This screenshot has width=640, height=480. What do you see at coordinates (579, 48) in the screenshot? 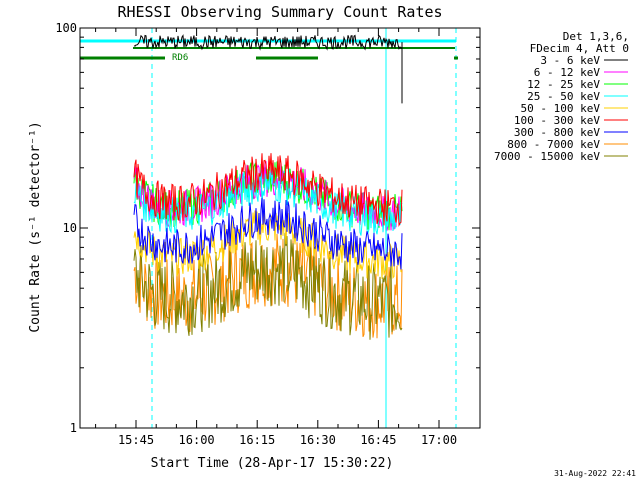
I see `legend-header-line2: FDecim 4, Att 0` at bounding box center [579, 48].